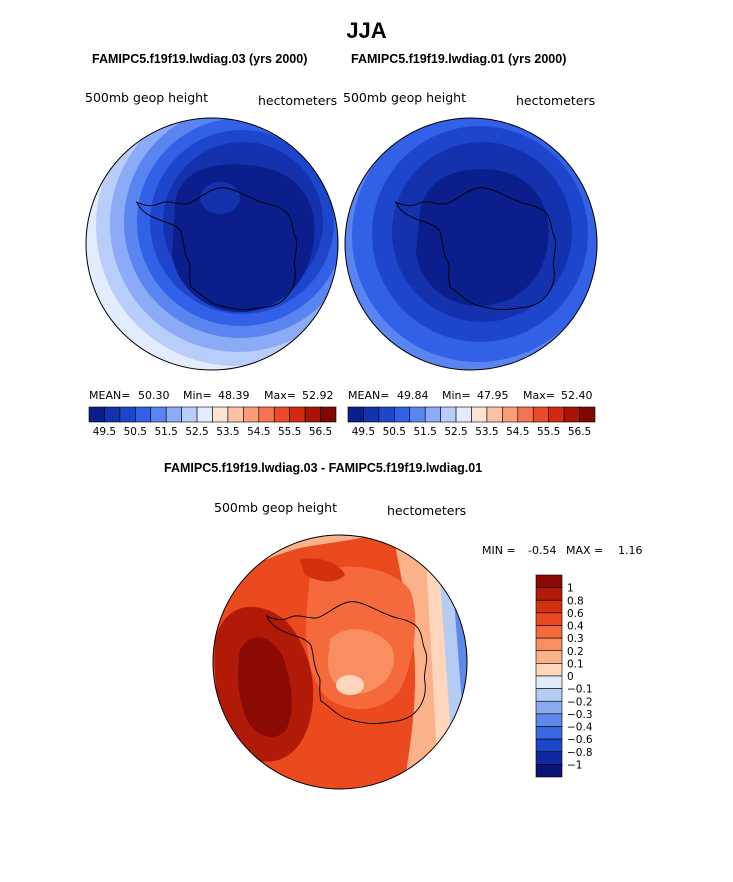  Describe the element at coordinates (499, 550) in the screenshot. I see `diff-min-label: MIN =` at that location.